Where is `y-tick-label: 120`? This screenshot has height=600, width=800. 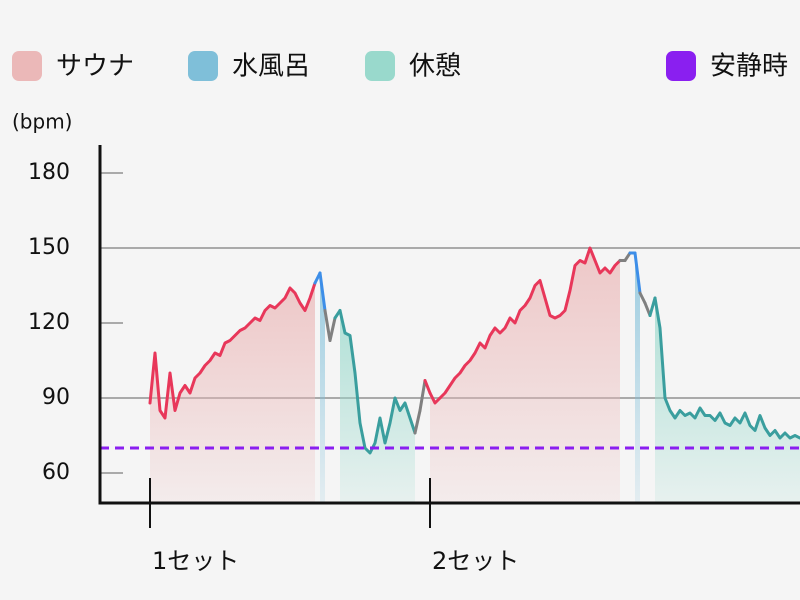 y-tick-label: 120 is located at coordinates (49, 322).